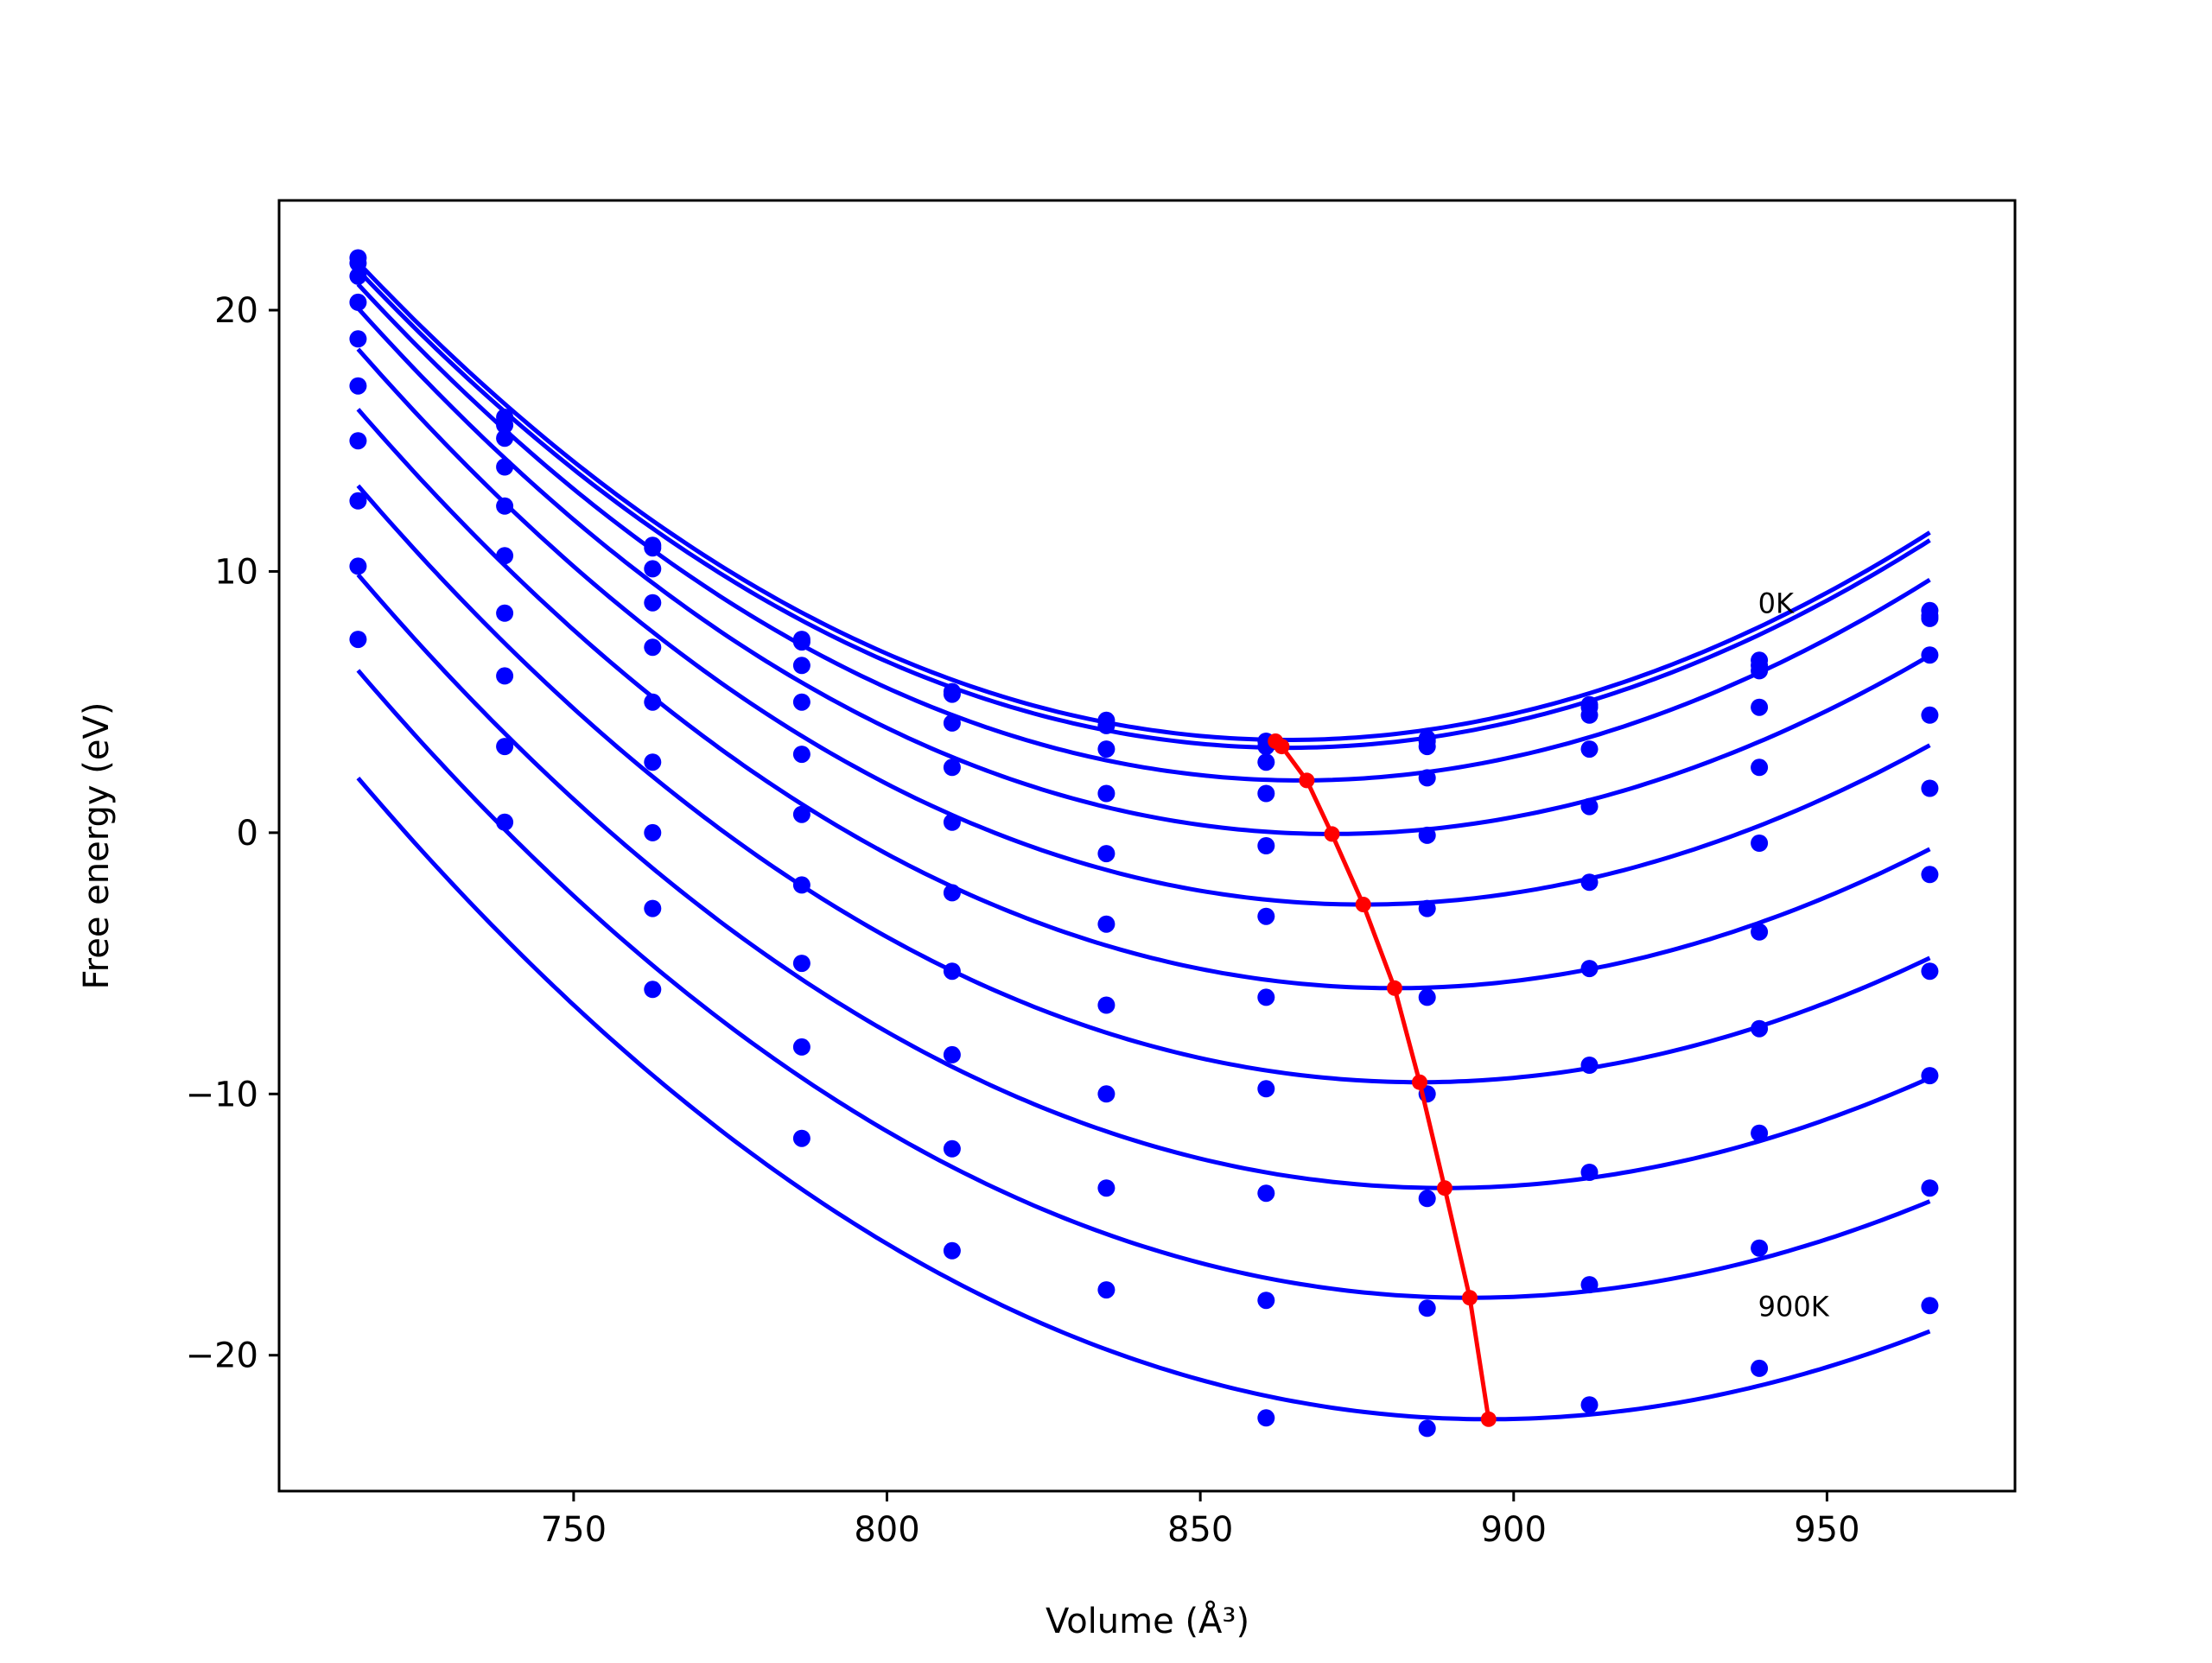 This screenshot has width=2212, height=1663. I want to click on y-axis-label: Free energy (eV), so click(97, 846).